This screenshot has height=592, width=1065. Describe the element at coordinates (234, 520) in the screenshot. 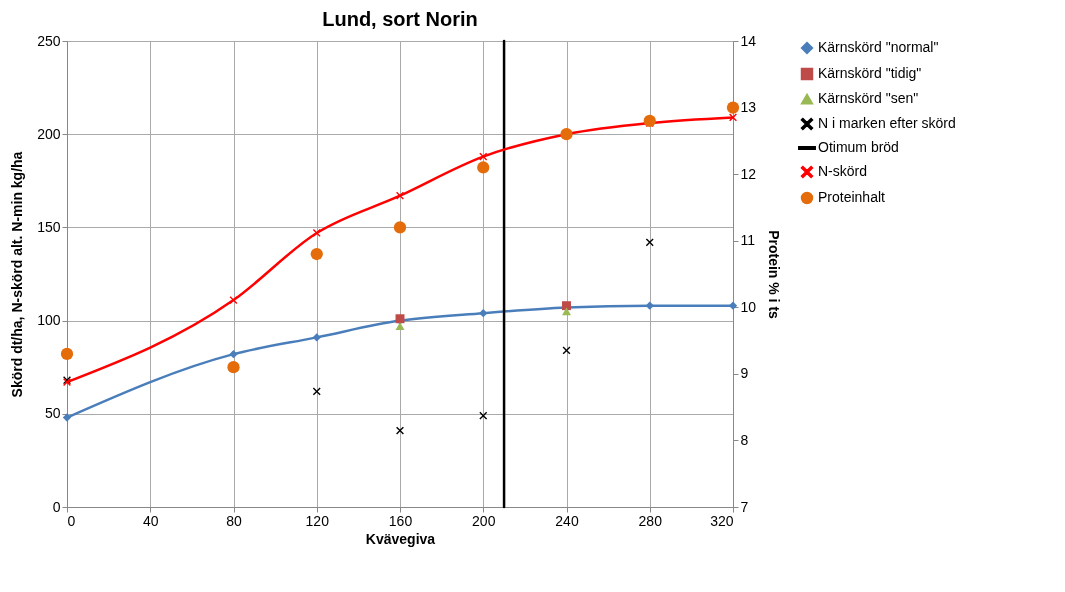

I see `x-tick-label: 80` at that location.